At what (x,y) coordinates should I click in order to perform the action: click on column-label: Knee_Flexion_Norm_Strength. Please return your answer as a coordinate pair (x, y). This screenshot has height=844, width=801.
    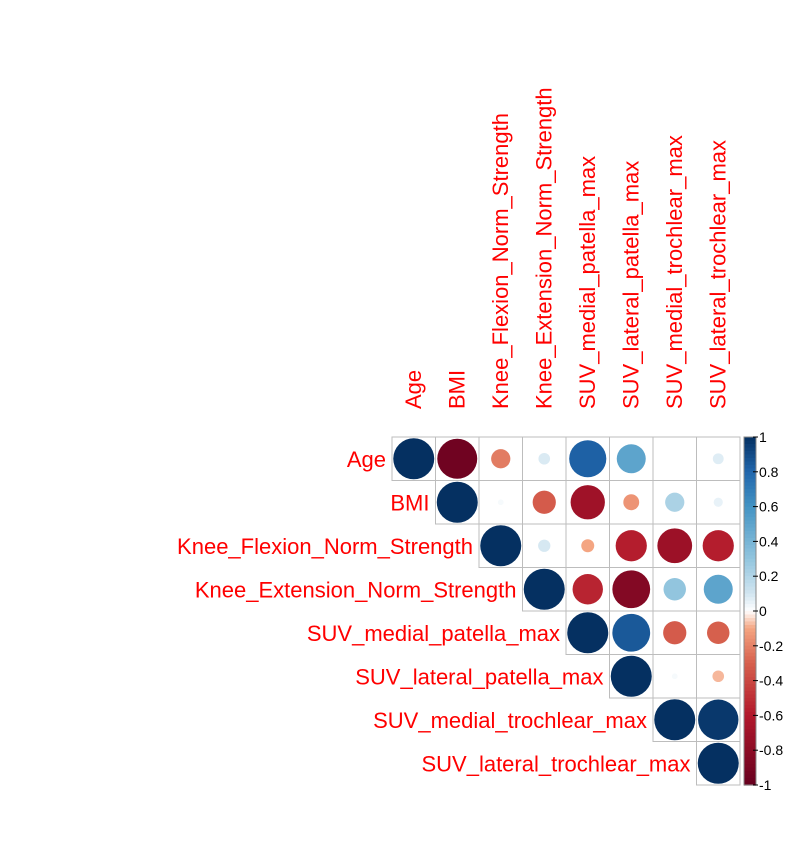
    Looking at the image, I should click on (500, 261).